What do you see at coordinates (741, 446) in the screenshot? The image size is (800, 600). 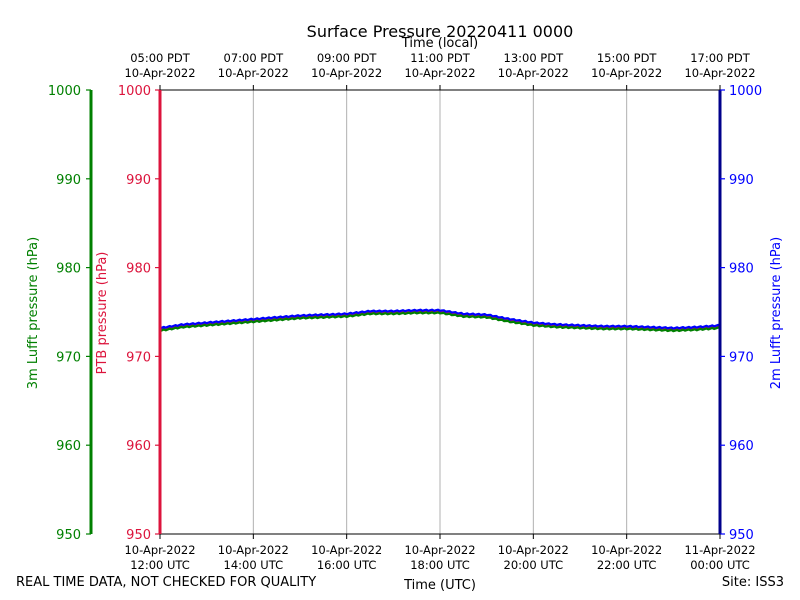 I see `lufft2m-ytick-label: 960` at bounding box center [741, 446].